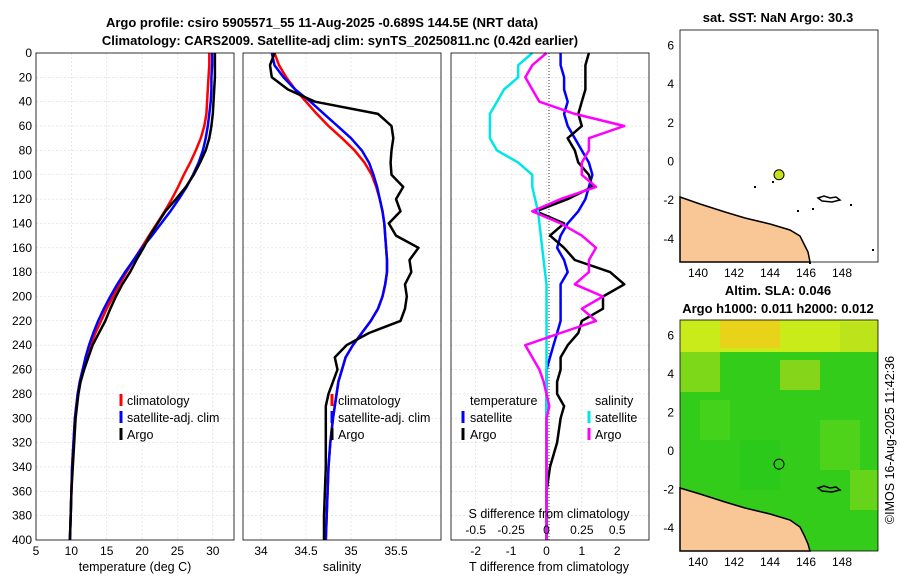 The width and height of the screenshot is (900, 580). I want to click on temperature-xlabel: temperature (deg C), so click(135, 567).